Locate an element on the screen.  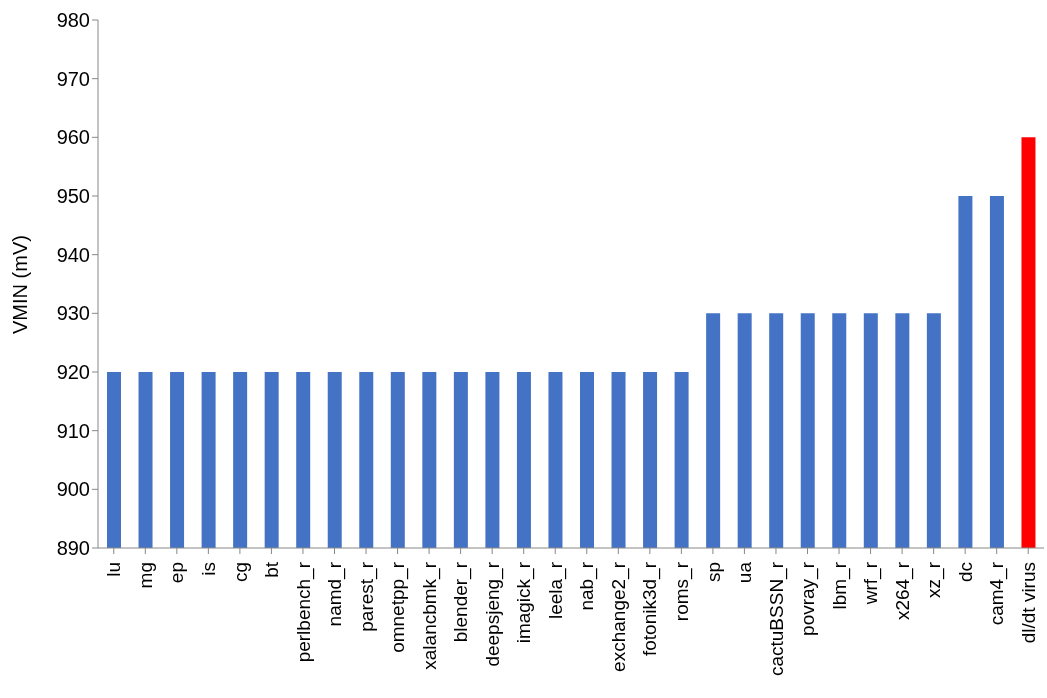
x-tick-label: cactuBSSN_r is located at coordinates (776, 619).